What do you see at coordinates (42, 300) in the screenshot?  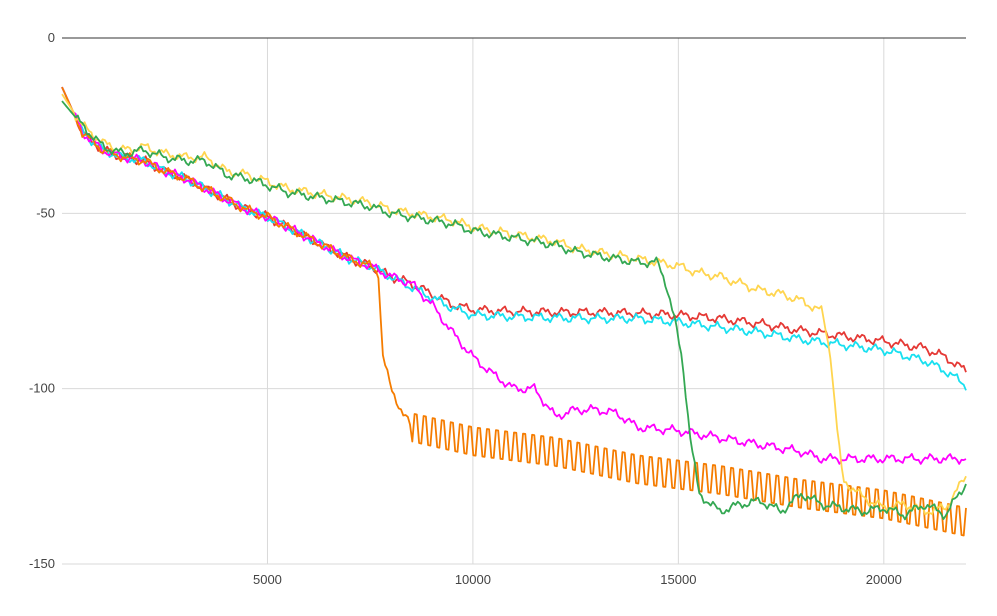 I see `y-axis-tick-labels: 0 -50 -100 -150` at bounding box center [42, 300].